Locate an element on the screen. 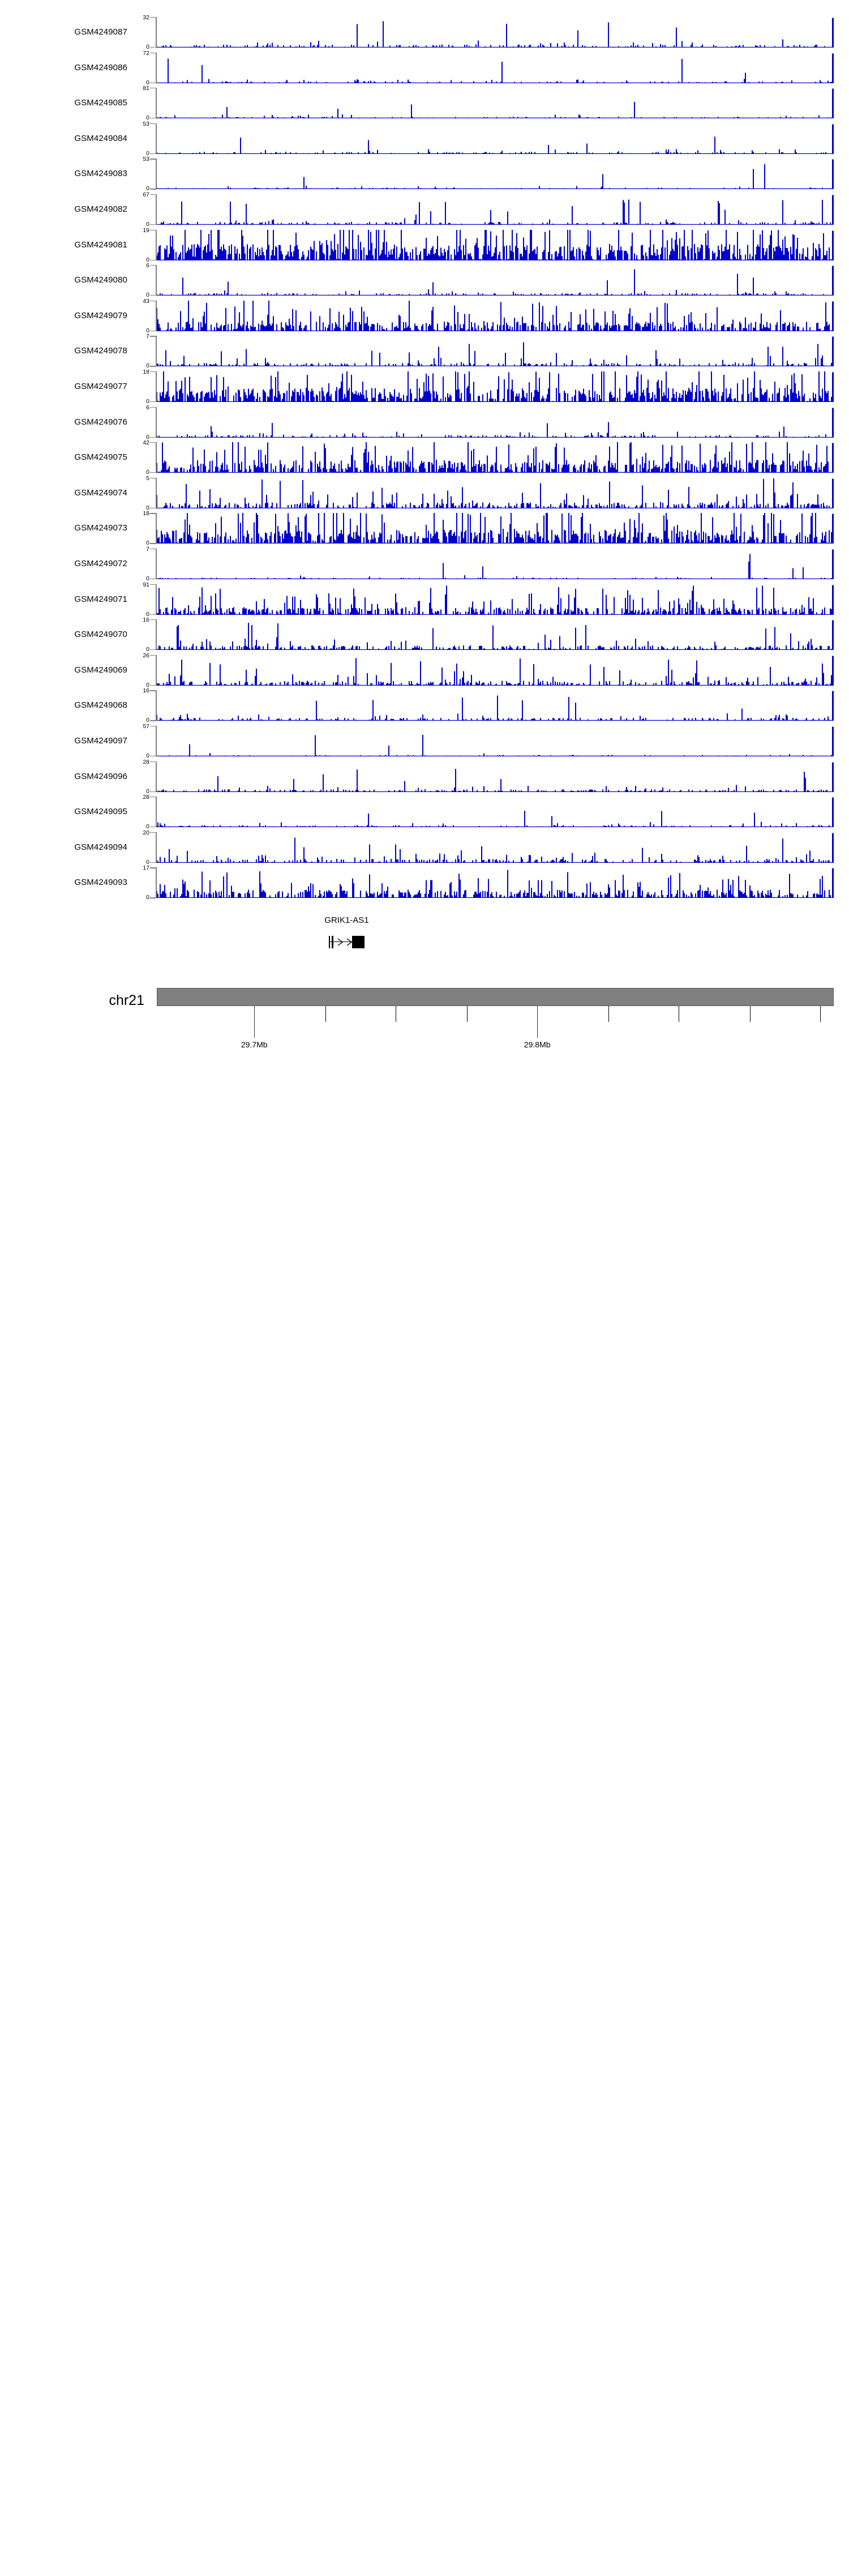 Image resolution: width=849 pixels, height=2576 pixels. track-label-gsm4249082: GSM4249082 is located at coordinates (100, 209).